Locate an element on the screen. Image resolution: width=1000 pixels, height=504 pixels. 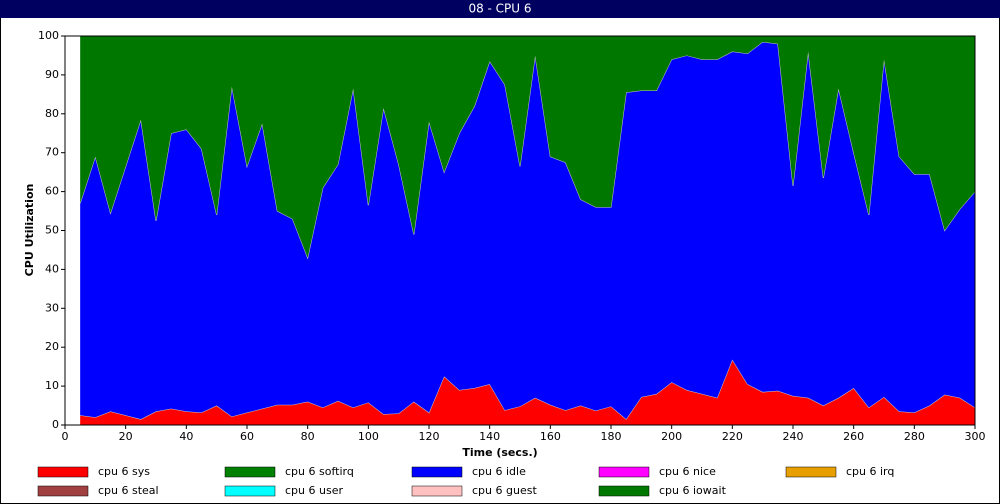
legend-label: cpu 6 steal is located at coordinates (128, 490).